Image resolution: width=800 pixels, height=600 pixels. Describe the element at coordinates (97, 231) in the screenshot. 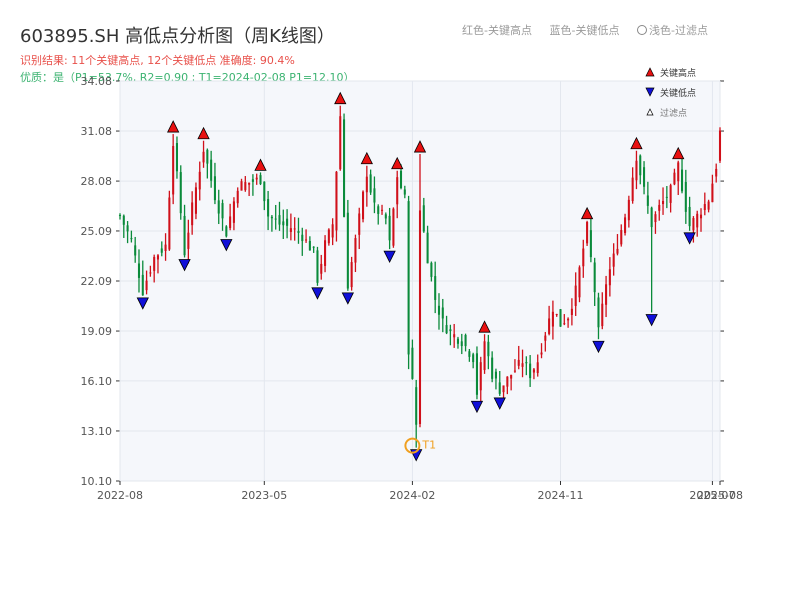

I see `y-tick-label: 25.09` at that location.